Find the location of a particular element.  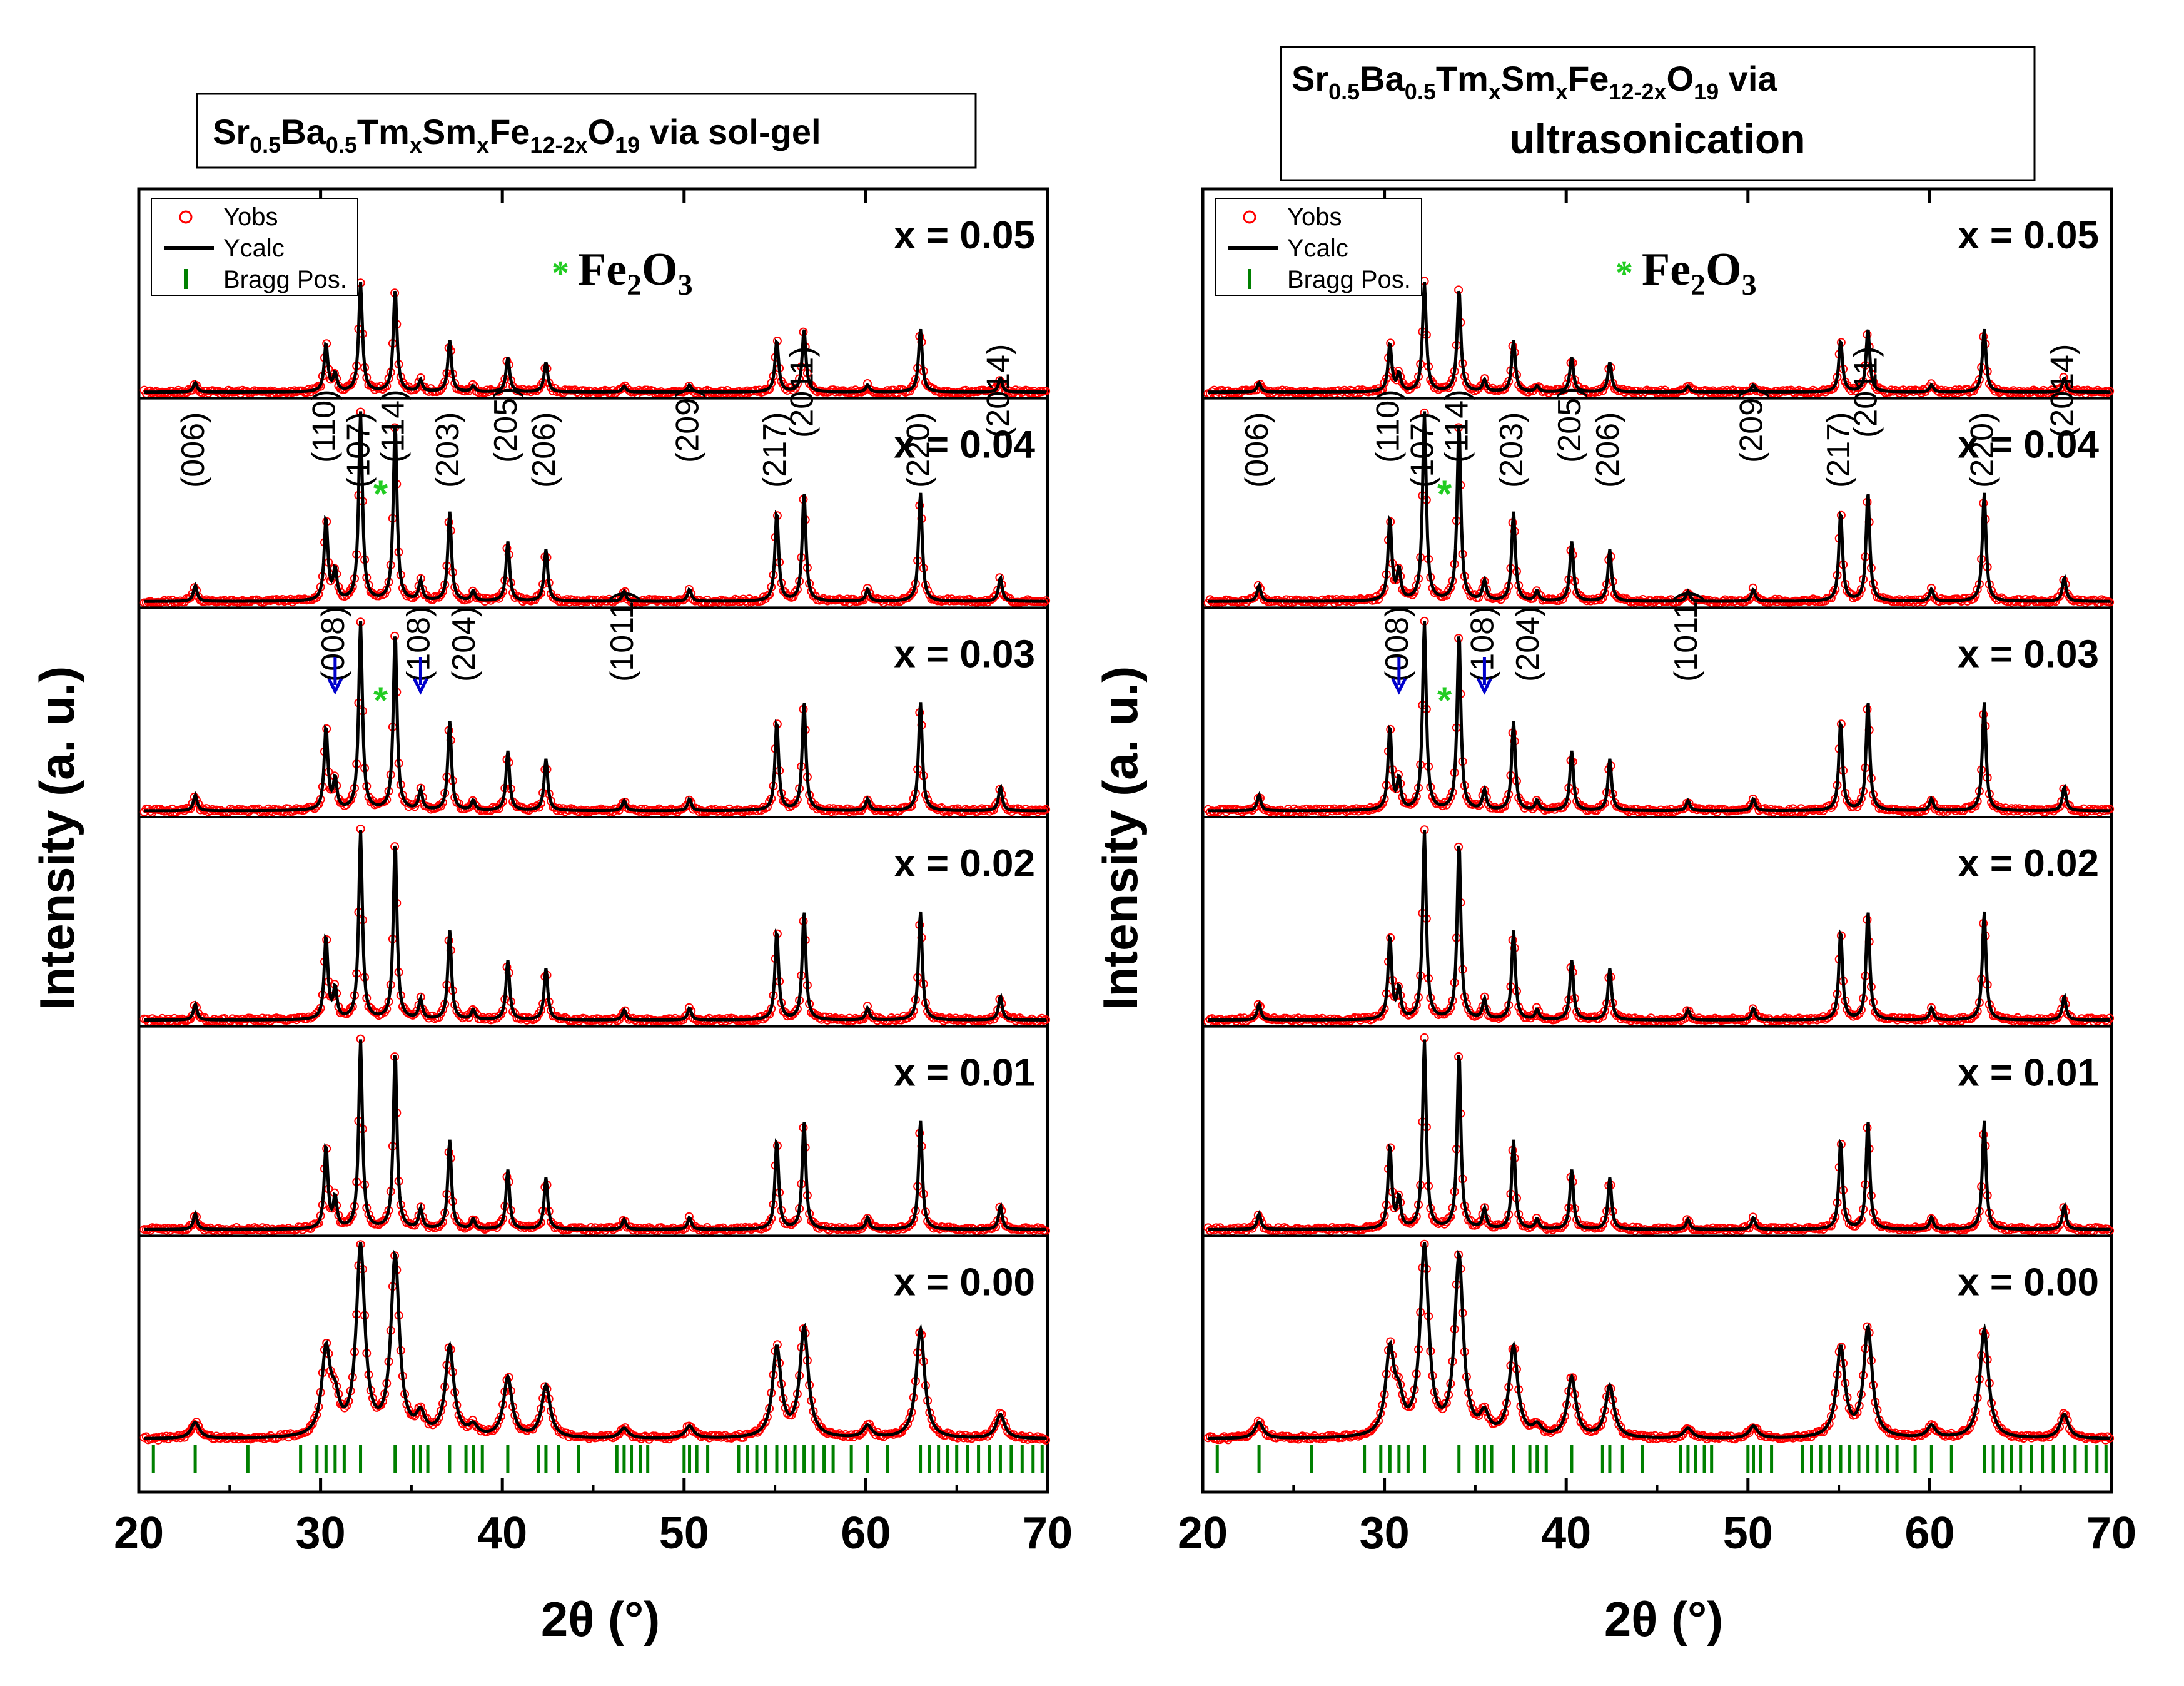

hkl-label: (209) is located at coordinates (688, 425).